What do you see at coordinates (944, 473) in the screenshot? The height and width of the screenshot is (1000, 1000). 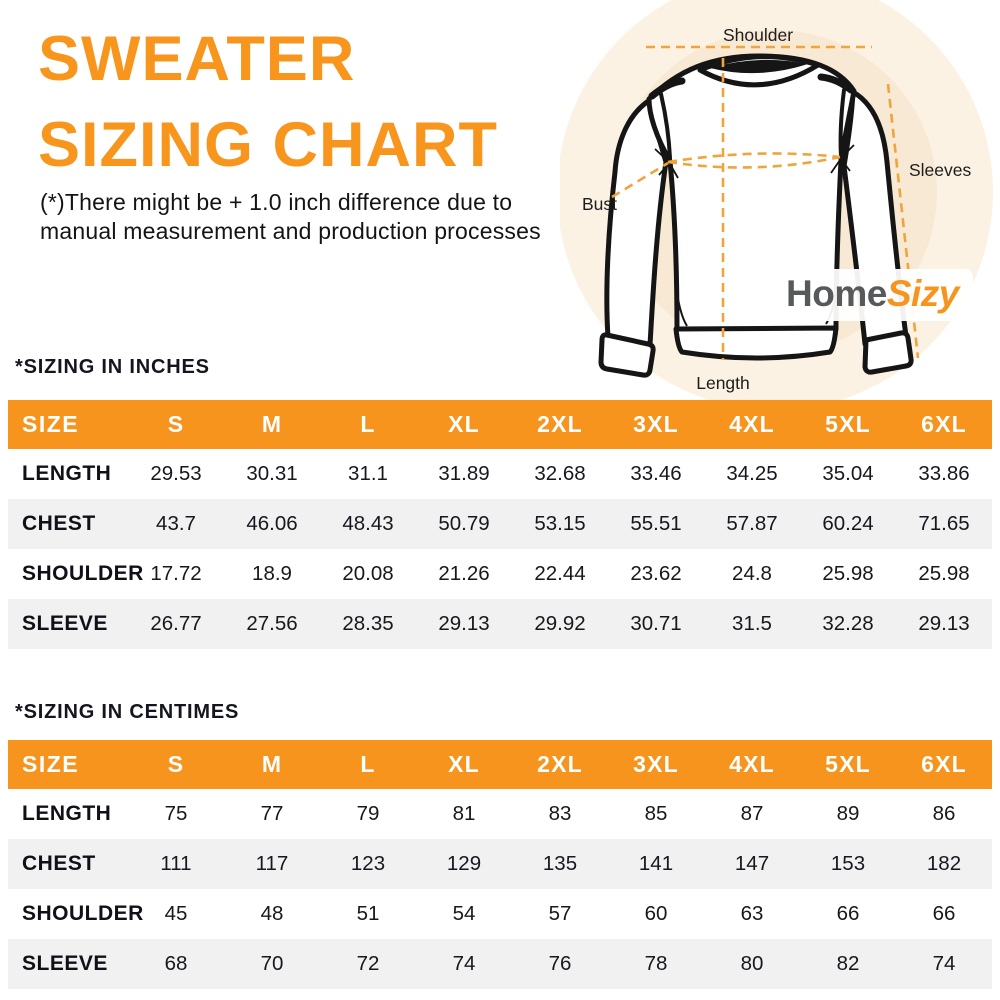 I see `table-cell: 33.86` at bounding box center [944, 473].